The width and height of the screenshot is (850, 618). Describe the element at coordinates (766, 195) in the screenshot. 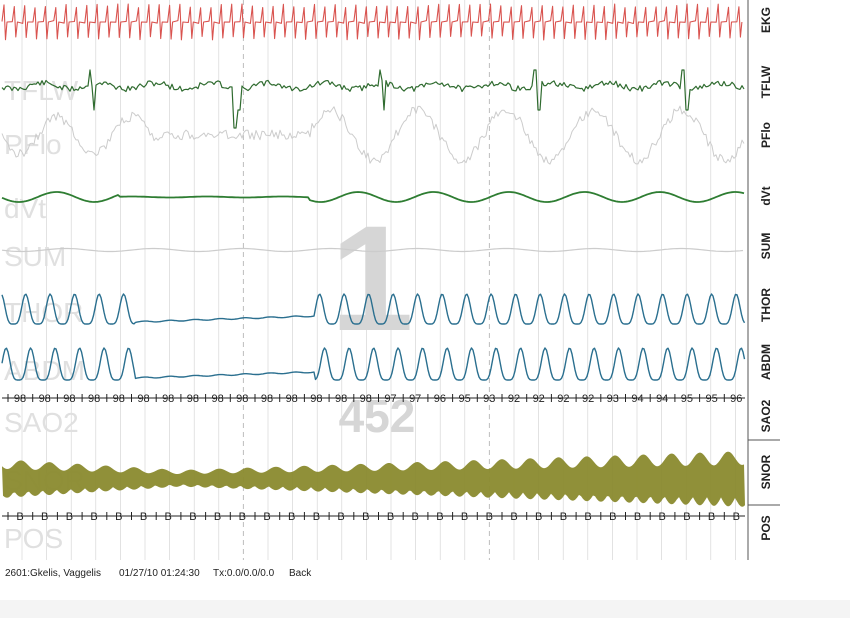

I see `channel-label-dvt: dVt` at that location.